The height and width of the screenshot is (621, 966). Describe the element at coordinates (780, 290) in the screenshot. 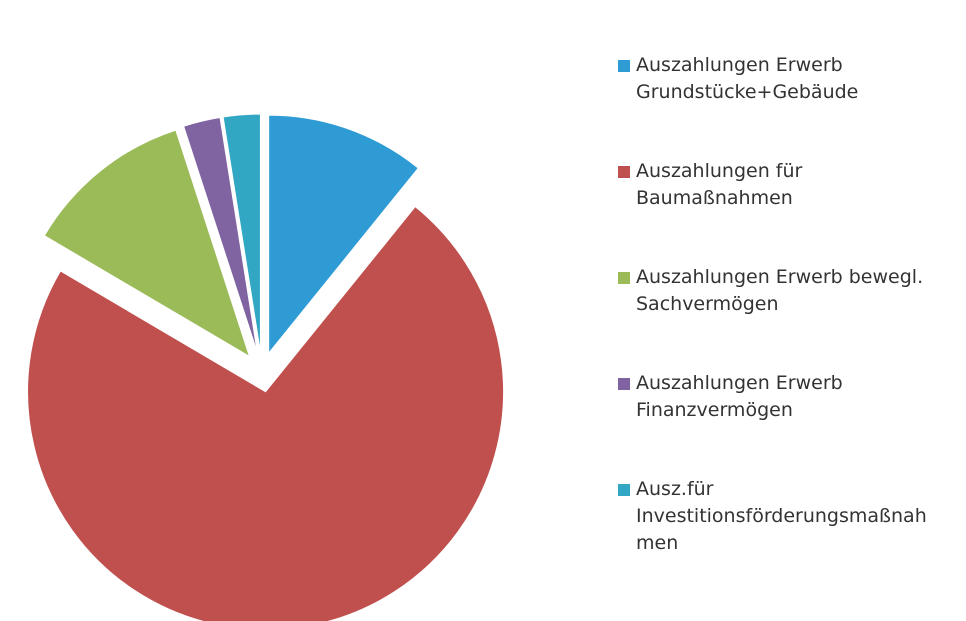

I see `legend-label: Auszahlungen Erwerb bewegl. Sachvermögen` at that location.